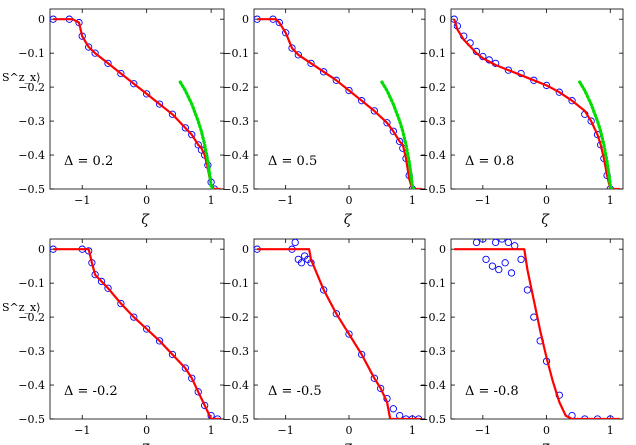 The height and width of the screenshot is (445, 636). I want to click on delta-annotation: Δ = 0.8, so click(489, 161).